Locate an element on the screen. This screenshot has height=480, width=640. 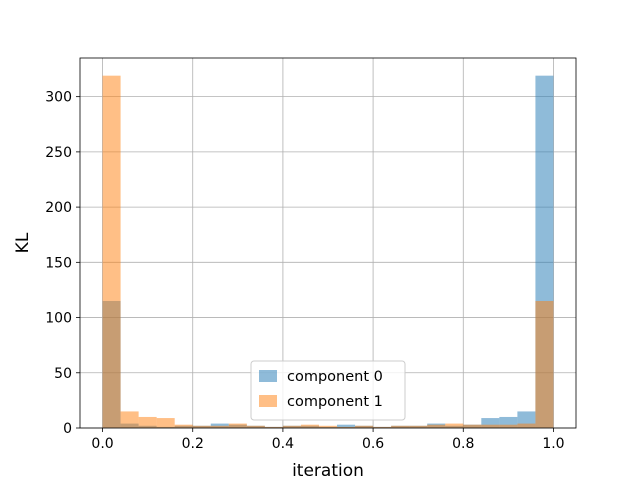
legend-box is located at coordinates (328, 390).